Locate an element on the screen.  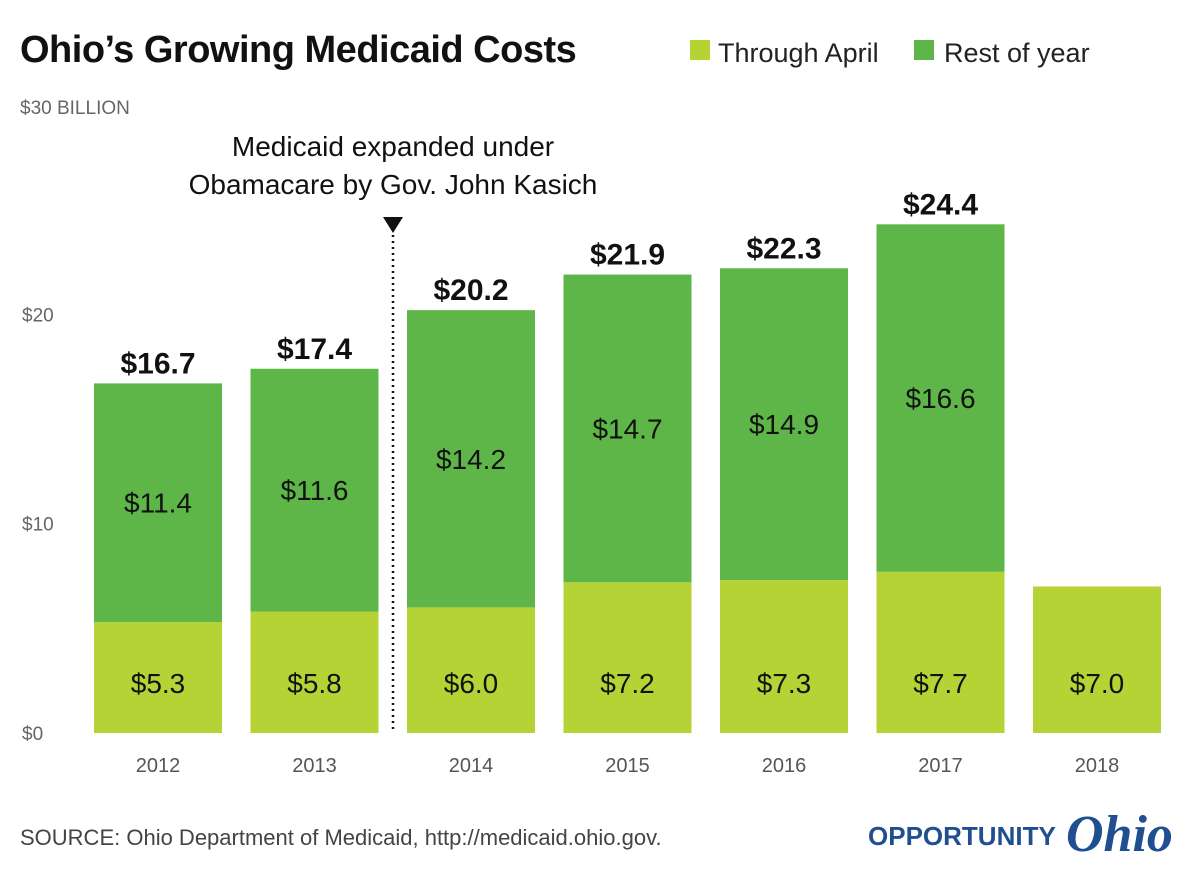
legend-swatch-through-april is located at coordinates (700, 50).